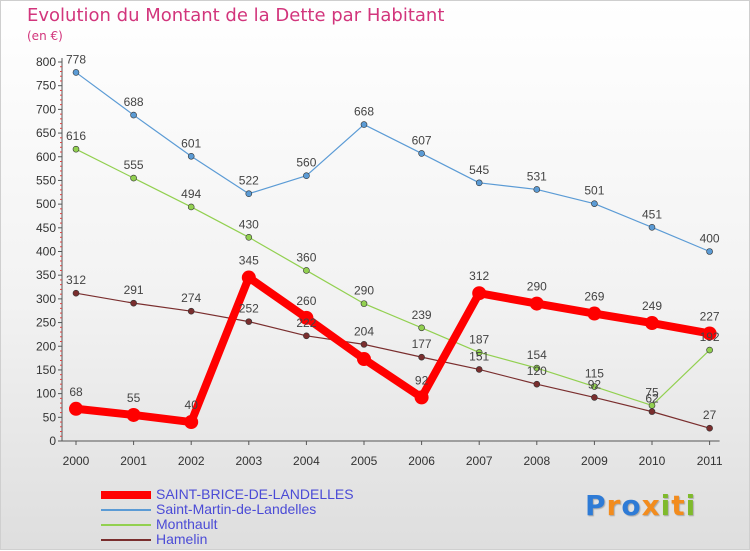  I want to click on legend-label: SAINT-BRICE-DE-LANDELLES, so click(255, 494).